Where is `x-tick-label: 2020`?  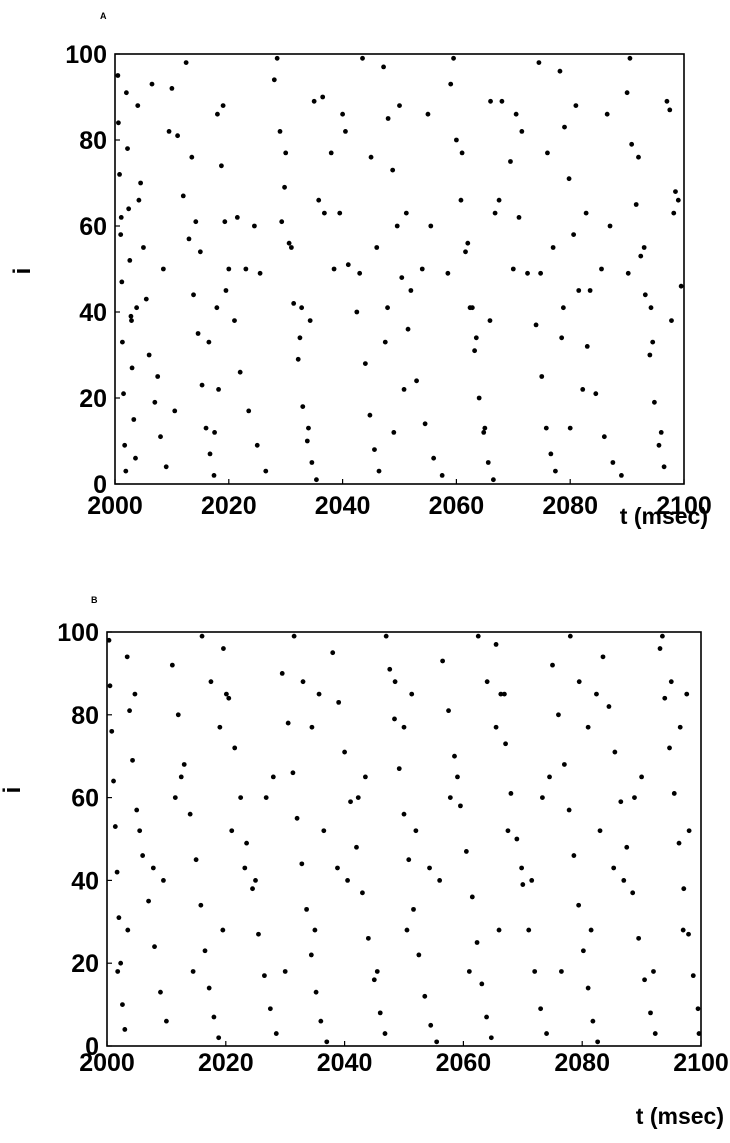
x-tick-label: 2020 is located at coordinates (229, 506).